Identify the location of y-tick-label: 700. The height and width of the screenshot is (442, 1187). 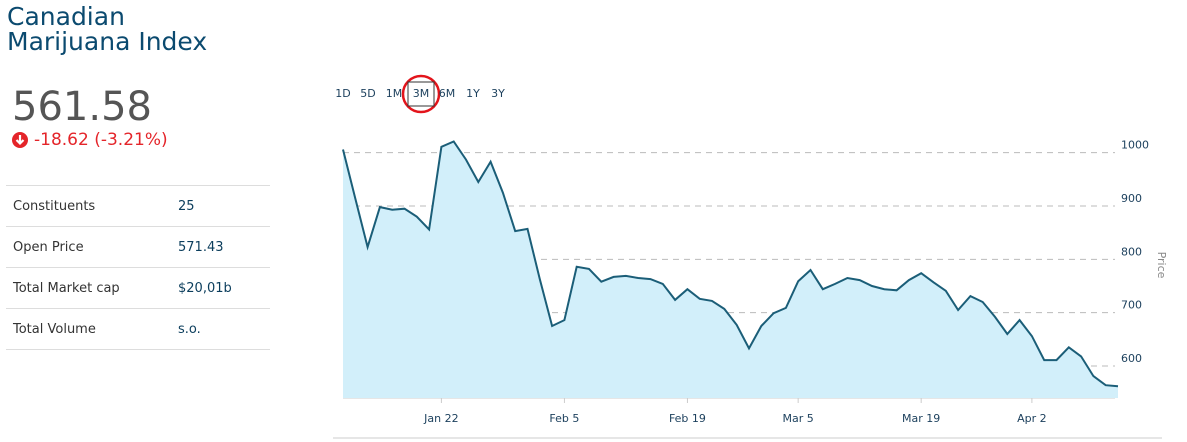
(1131, 305).